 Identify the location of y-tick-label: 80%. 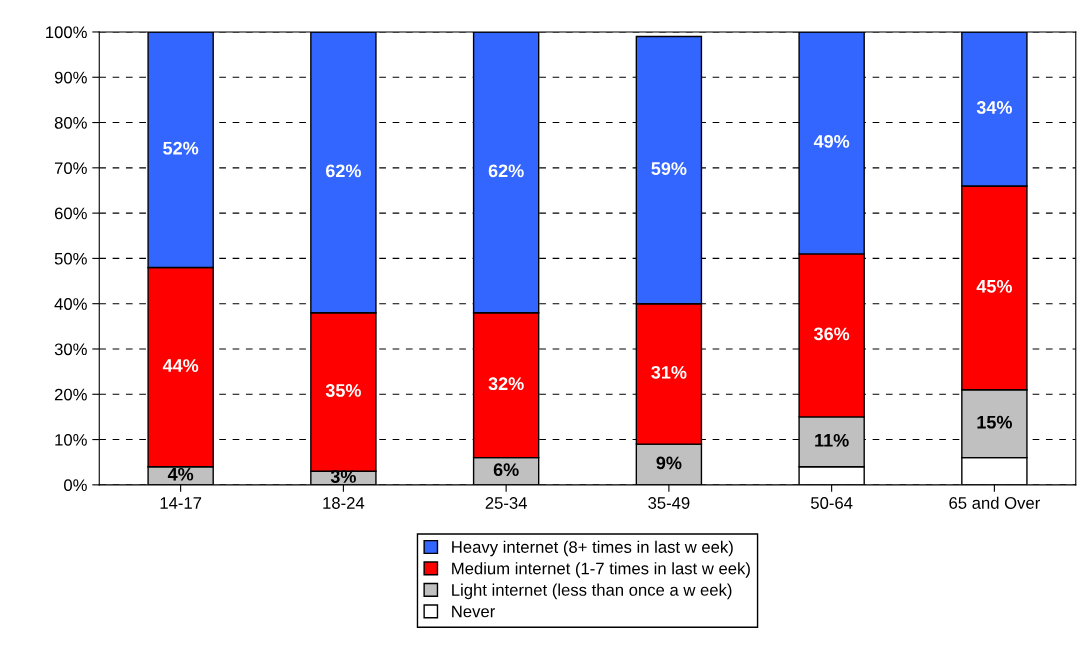
(70, 122).